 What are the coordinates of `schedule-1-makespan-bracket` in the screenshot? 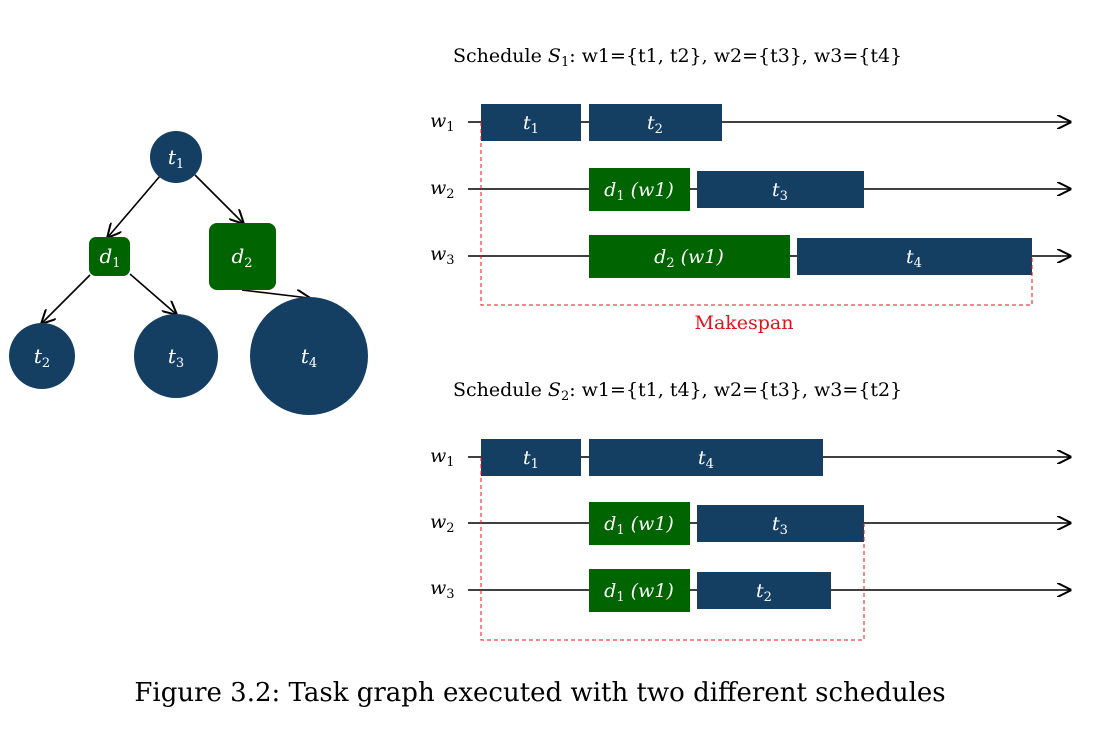 It's located at (756, 214).